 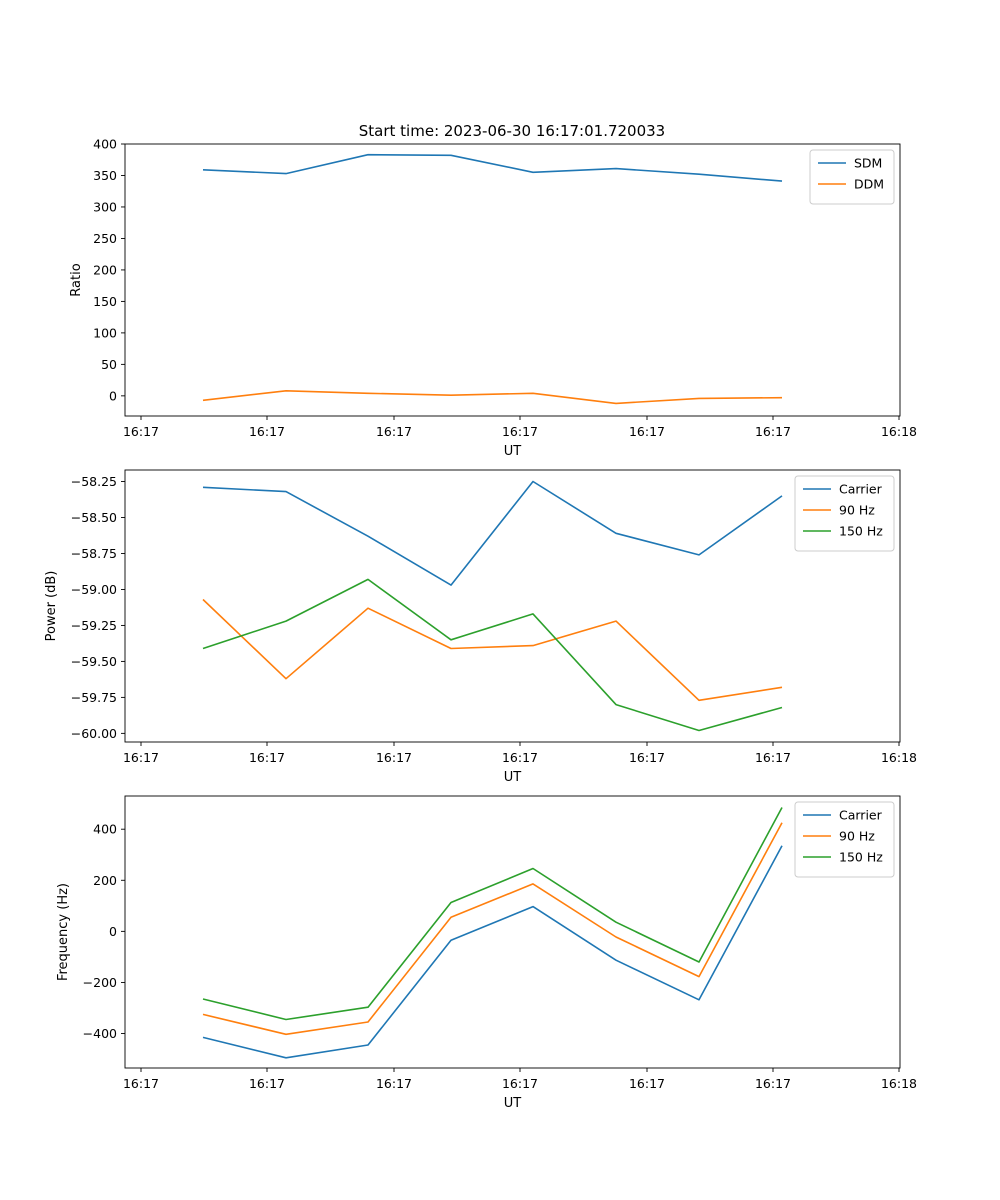 I want to click on legend: SDM DDM, so click(x=852, y=177).